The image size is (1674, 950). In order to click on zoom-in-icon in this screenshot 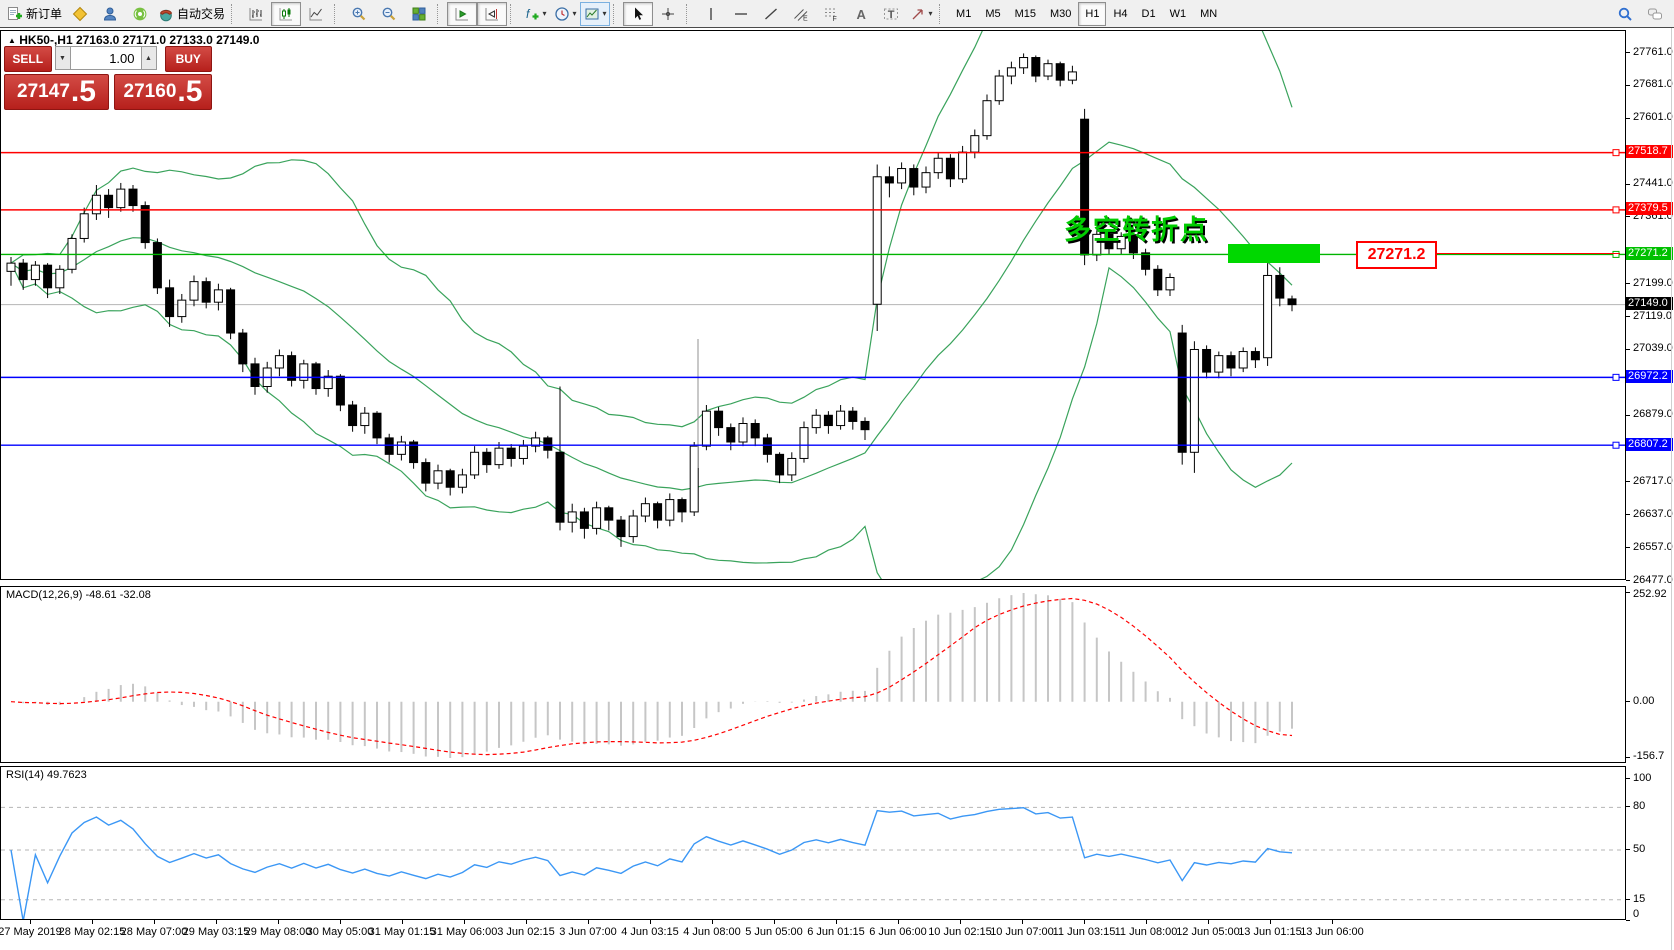, I will do `click(359, 14)`.